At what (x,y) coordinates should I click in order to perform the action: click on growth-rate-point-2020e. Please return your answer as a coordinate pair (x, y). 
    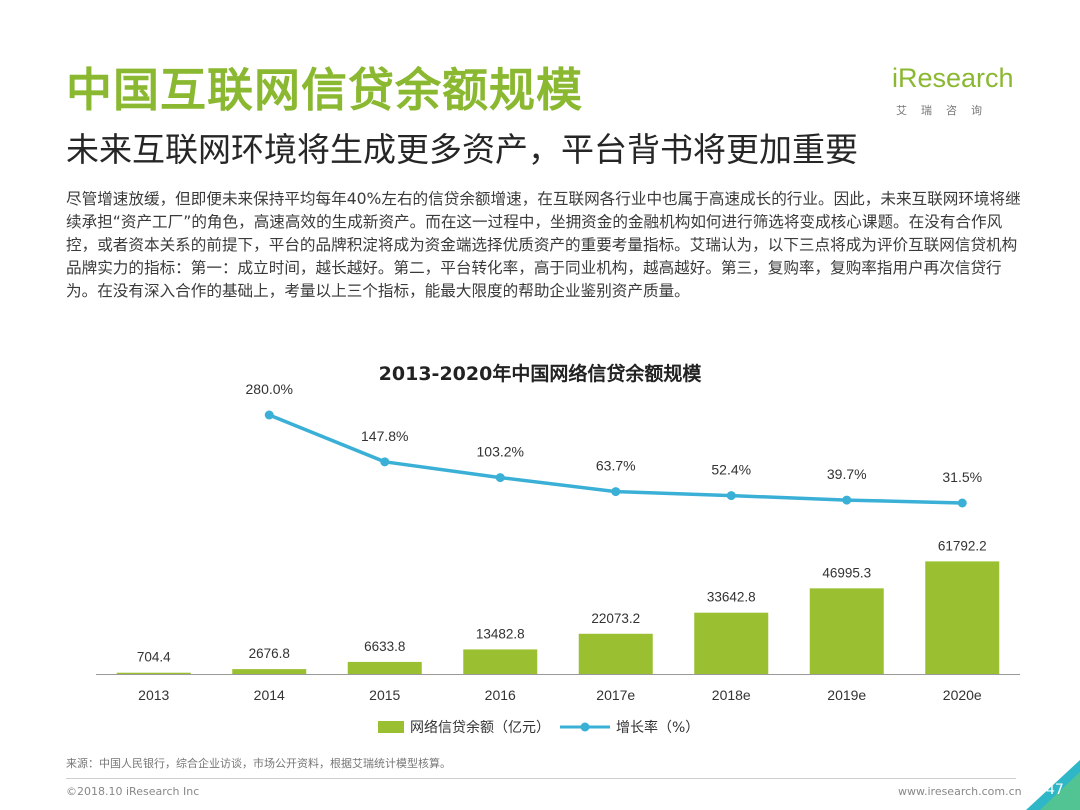
    Looking at the image, I should click on (962, 503).